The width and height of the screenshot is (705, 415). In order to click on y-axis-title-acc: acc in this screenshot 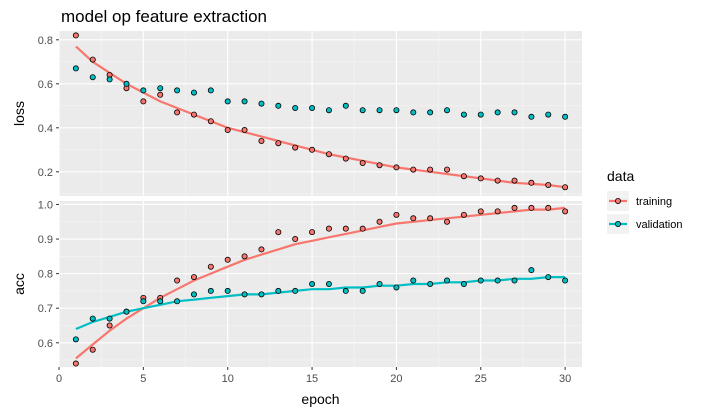, I will do `click(19, 284)`.